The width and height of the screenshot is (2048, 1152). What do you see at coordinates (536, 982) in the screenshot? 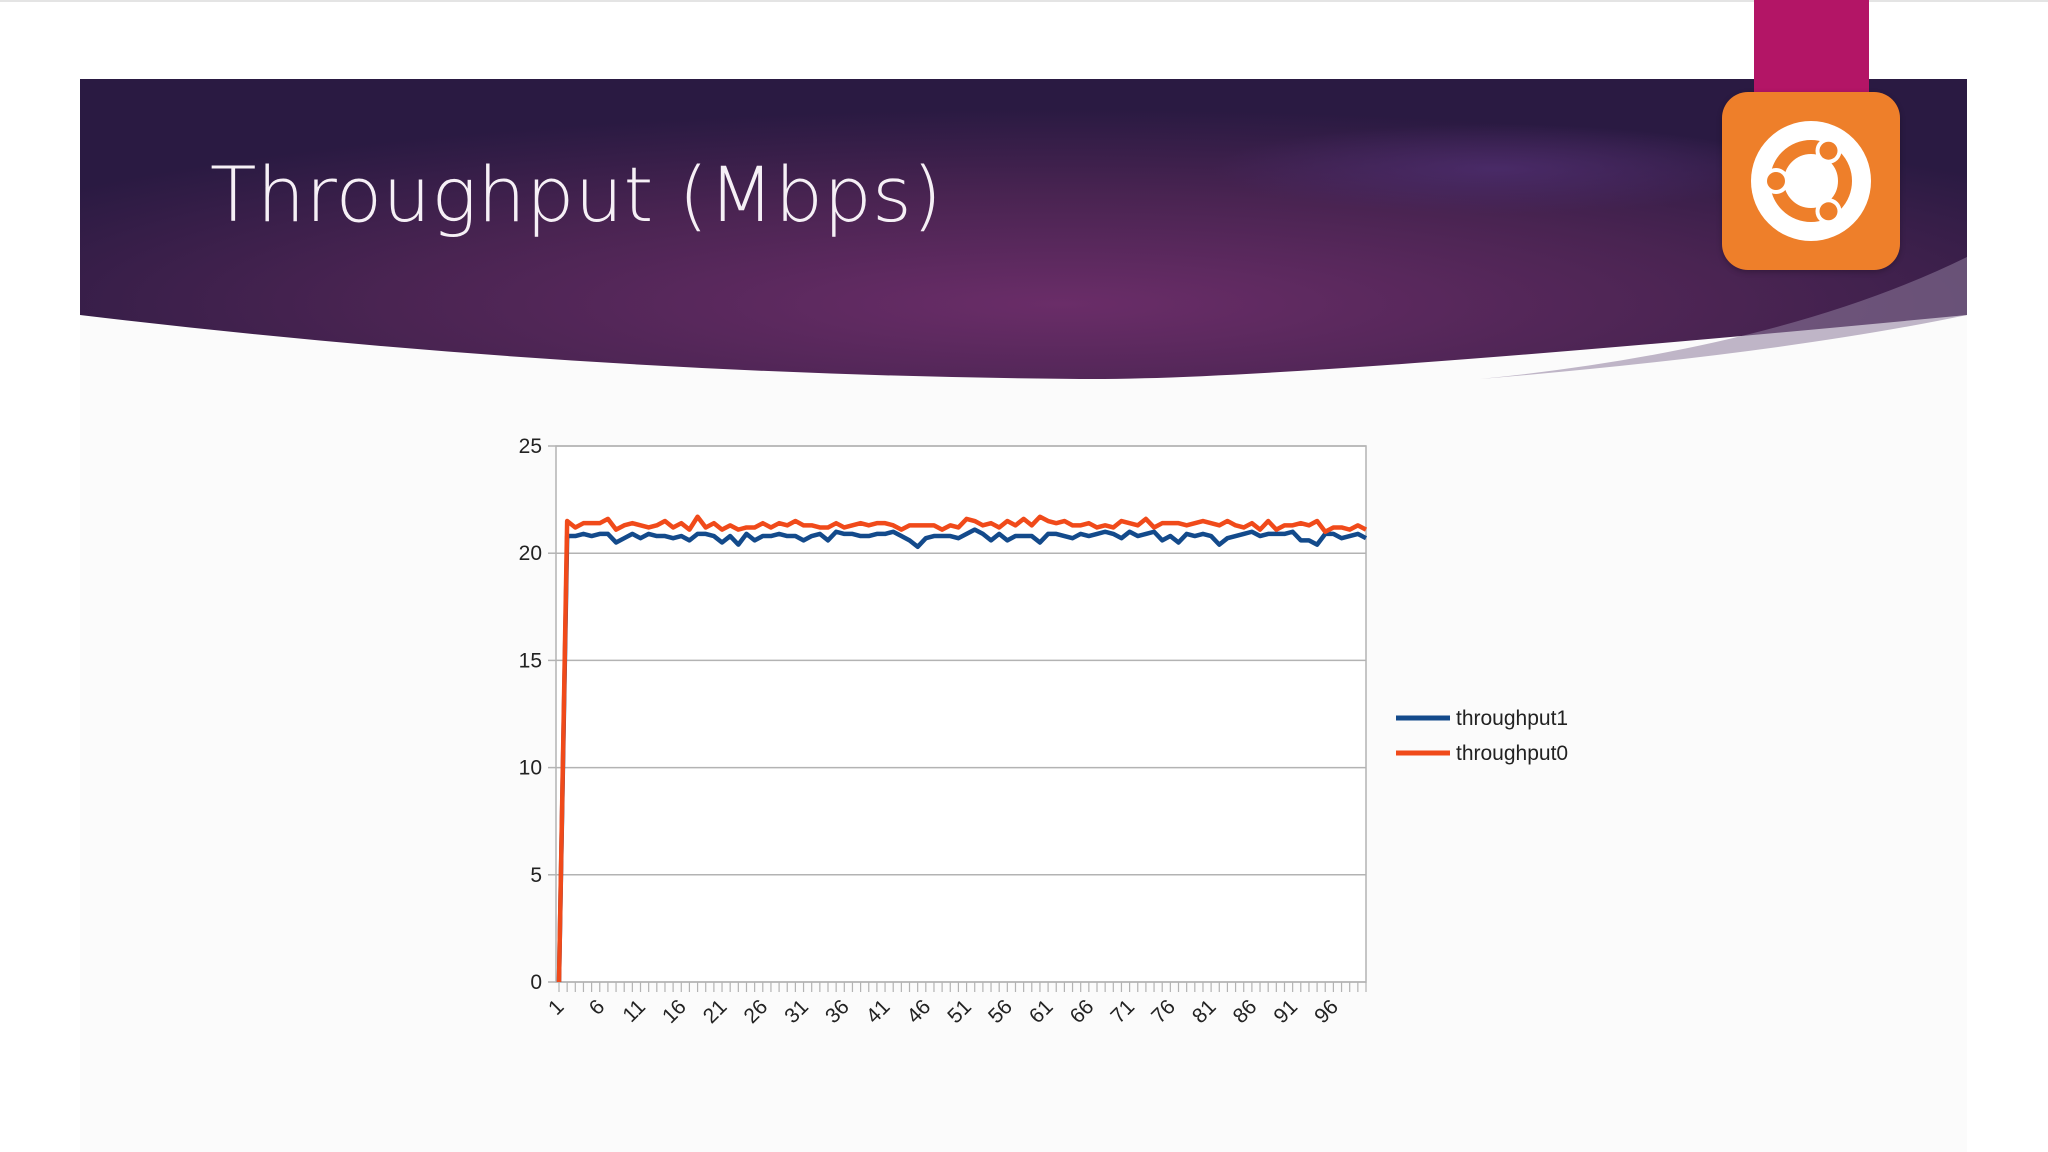
I see `y-tick-label: 0` at bounding box center [536, 982].